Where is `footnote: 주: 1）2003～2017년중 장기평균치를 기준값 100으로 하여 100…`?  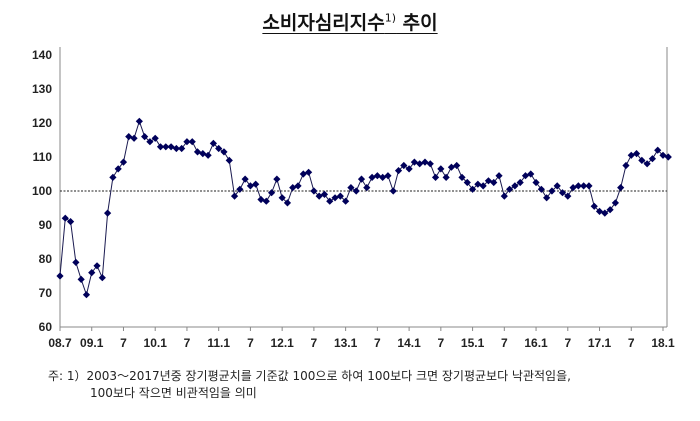
footnote: 주: 1）2003～2017년중 장기평균치를 기준값 100으로 하여 100… is located at coordinates (309, 385).